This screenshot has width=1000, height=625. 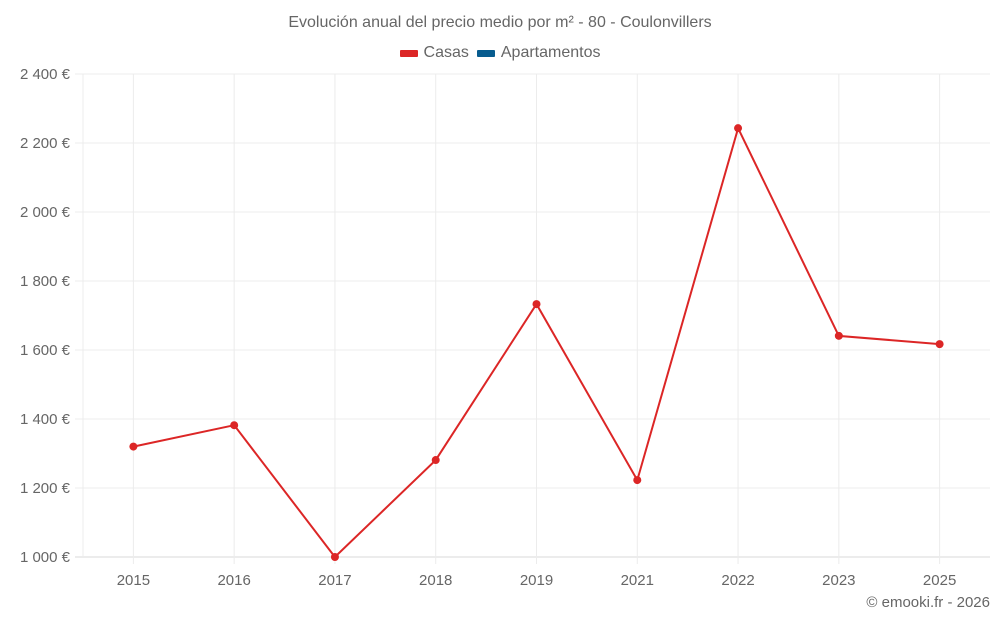 I want to click on x-tick-label: 2016, so click(x=233, y=580).